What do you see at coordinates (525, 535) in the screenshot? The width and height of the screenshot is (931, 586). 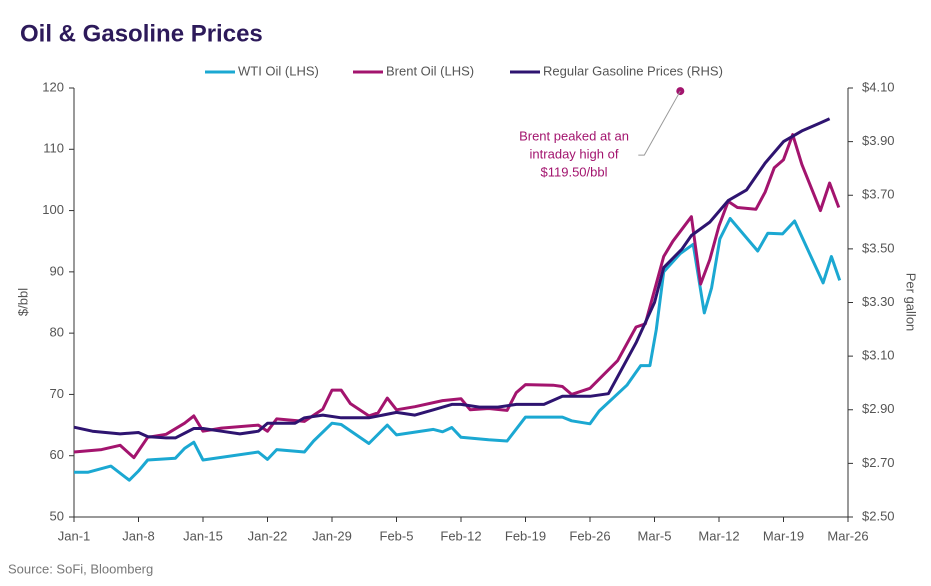 I see `x-tick-label: Feb-19` at bounding box center [525, 535].